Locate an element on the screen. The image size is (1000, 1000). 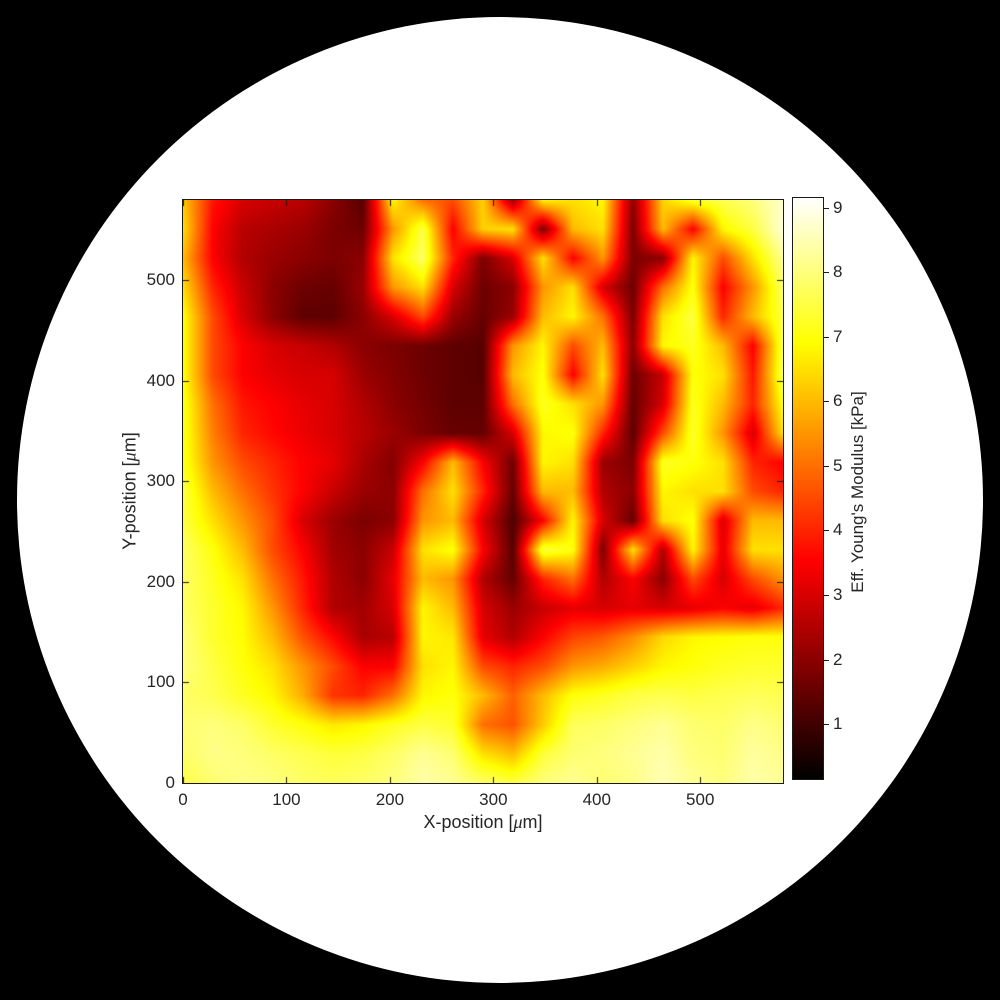
colorbar-tick-label: 7 is located at coordinates (838, 336).